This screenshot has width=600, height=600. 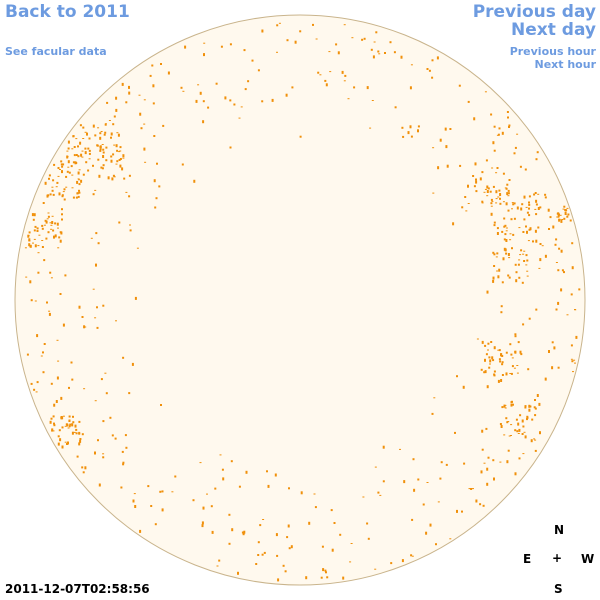 I want to click on see-facular-data-link: See facular data, so click(x=56, y=51).